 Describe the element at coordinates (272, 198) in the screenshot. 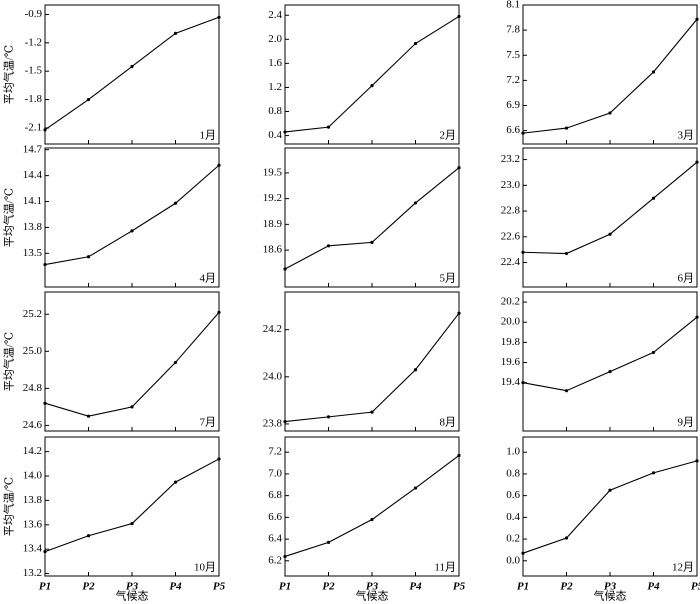

I see `y-tick-label: 19.2` at that location.